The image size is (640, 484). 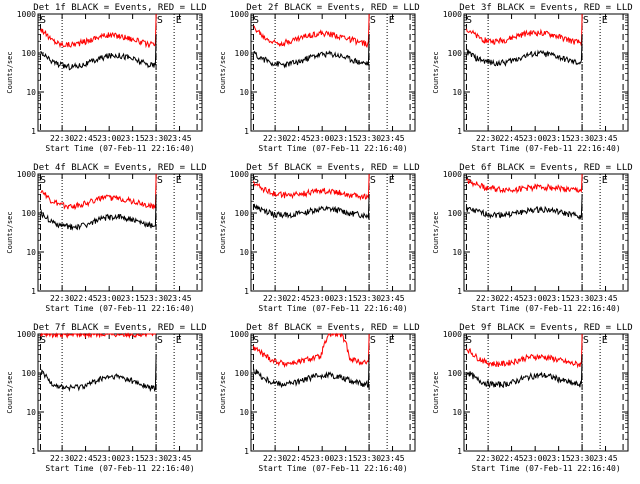 What do you see at coordinates (119, 8) in the screenshot?
I see `plot-title: Det 1f BLACK = Events, RED = LLD` at bounding box center [119, 8].